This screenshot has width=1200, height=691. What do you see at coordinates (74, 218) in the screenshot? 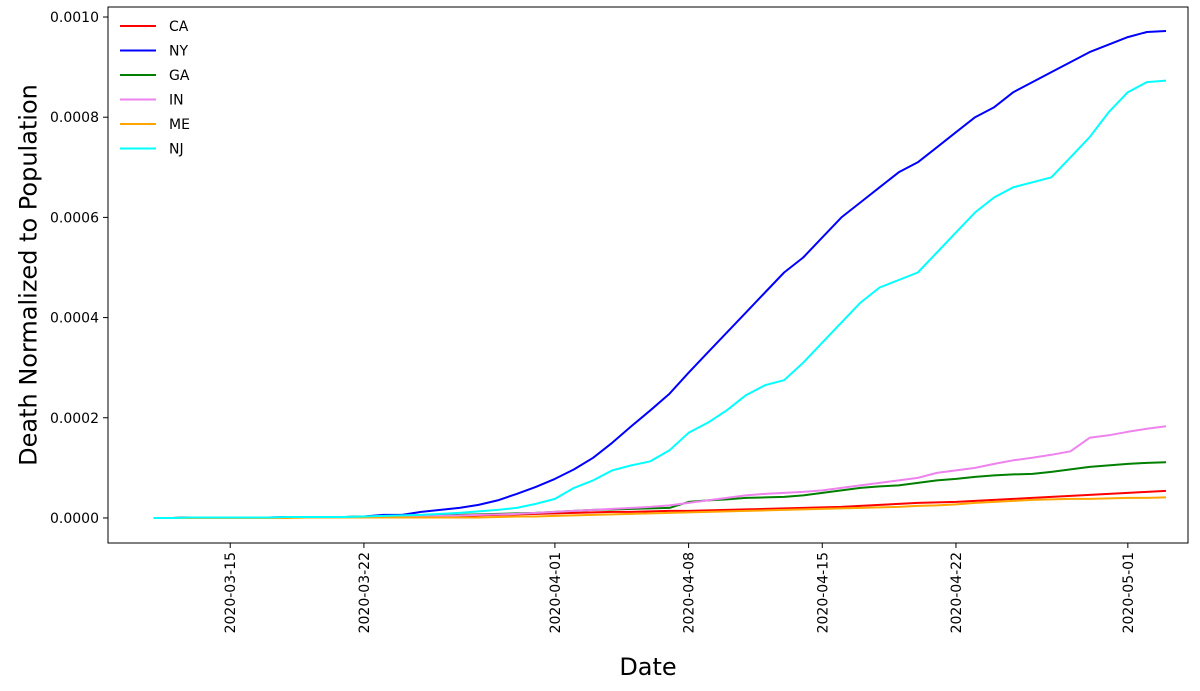
I see `y-tick-label: 0.0006` at bounding box center [74, 218].